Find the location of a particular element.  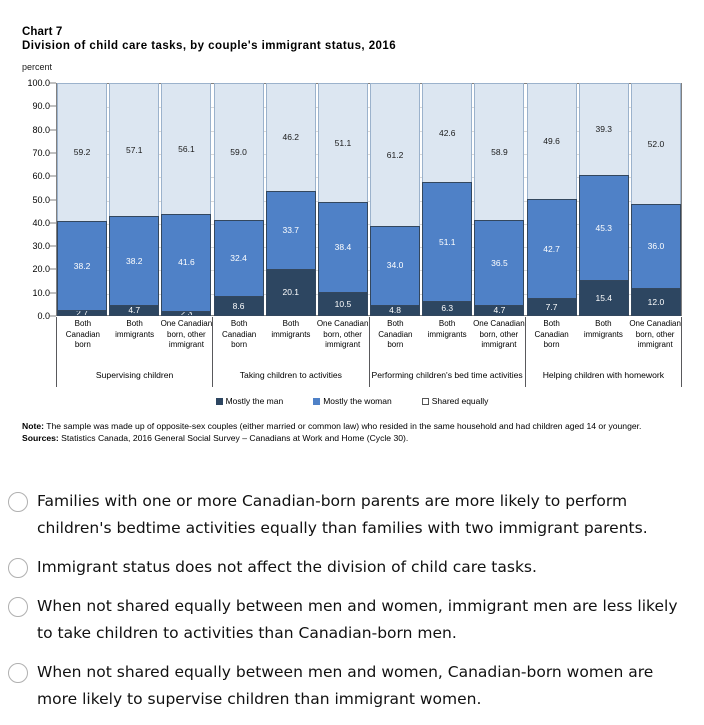

bar-segment-woman: 45.3 is located at coordinates (603, 227).